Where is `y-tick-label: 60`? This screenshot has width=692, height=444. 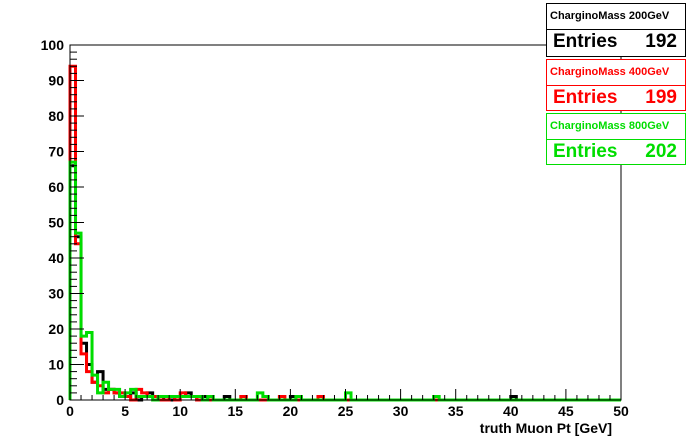
y-tick-label: 60 is located at coordinates (56, 187).